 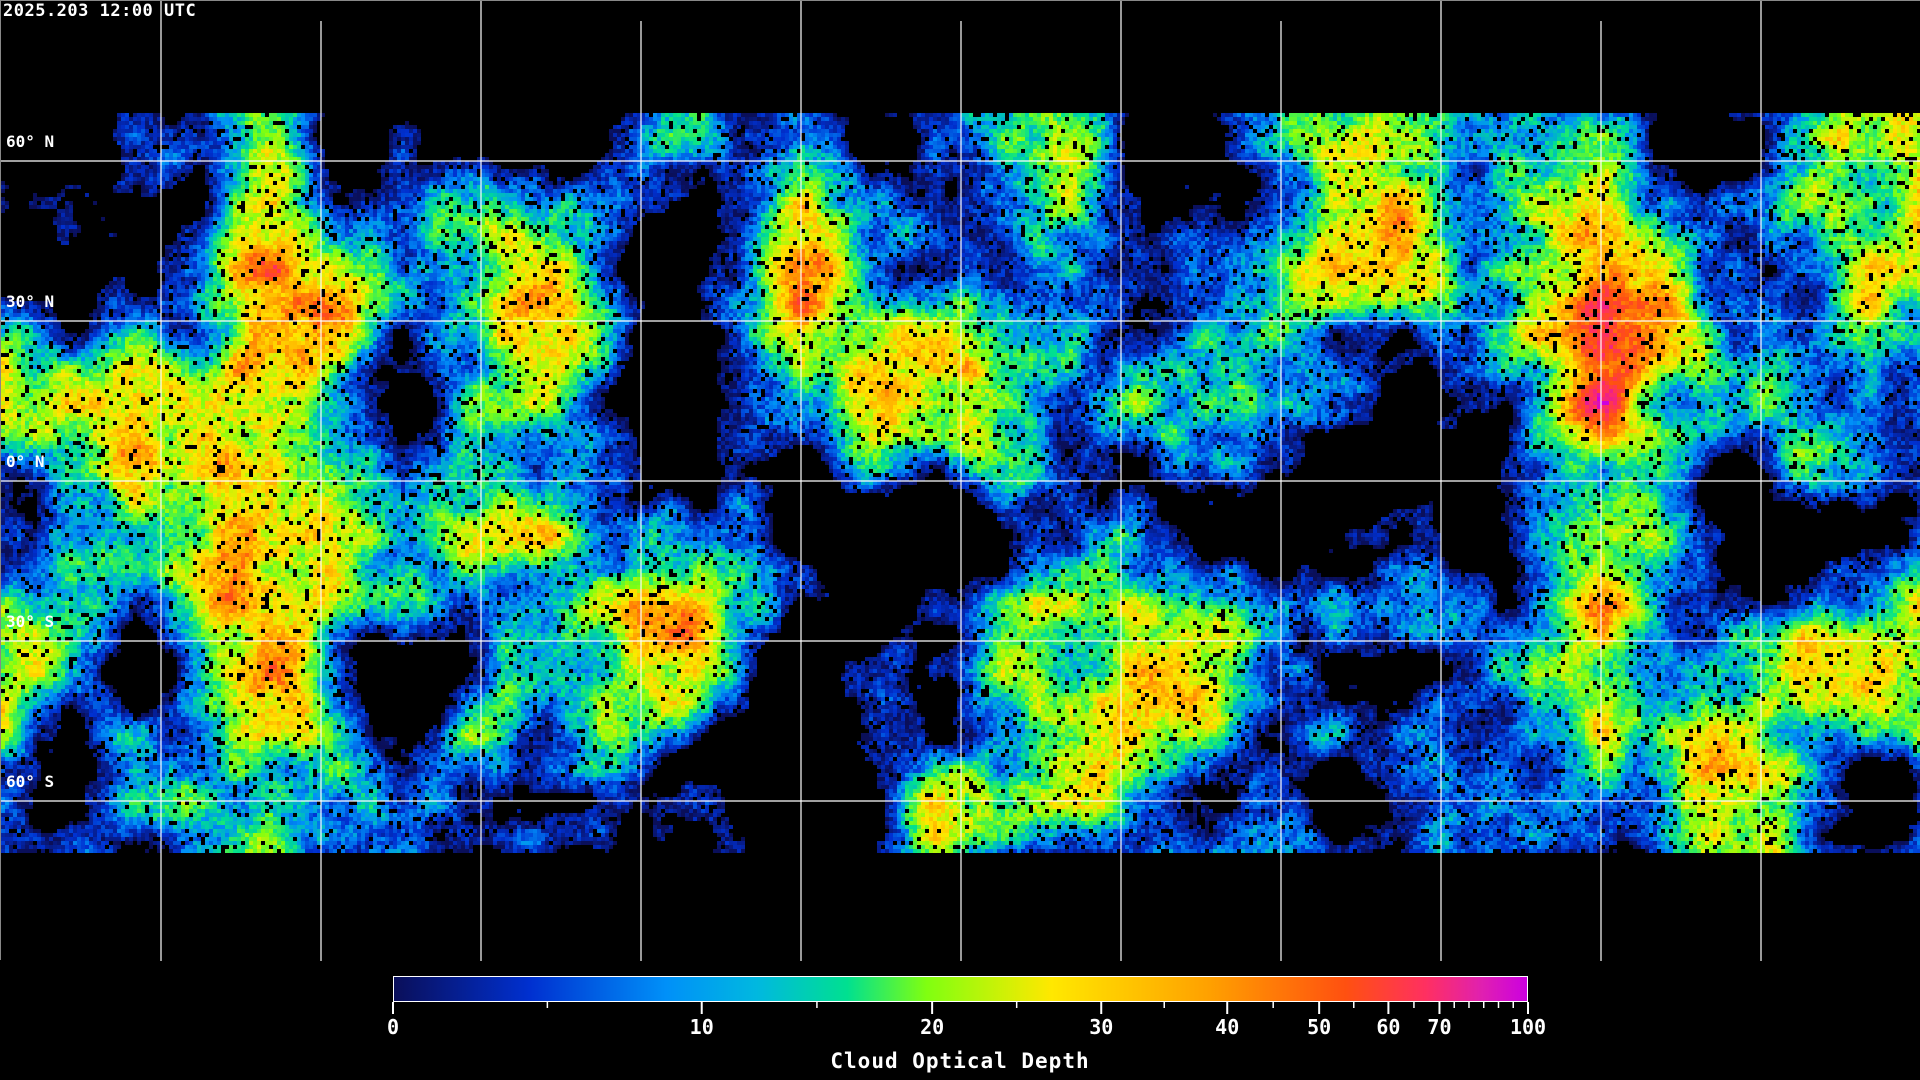 What do you see at coordinates (30, 301) in the screenshot?
I see `lat-label-30n: 30° N` at bounding box center [30, 301].